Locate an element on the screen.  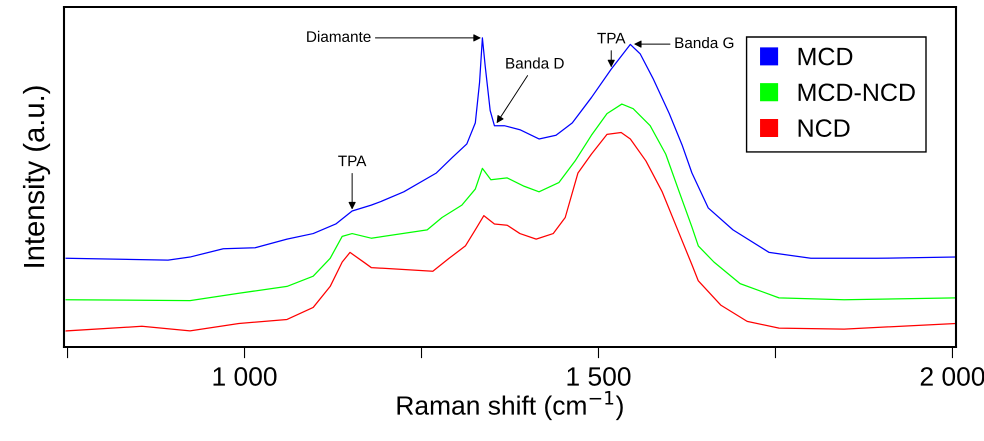
legend-label: MCD is located at coordinates (825, 57).